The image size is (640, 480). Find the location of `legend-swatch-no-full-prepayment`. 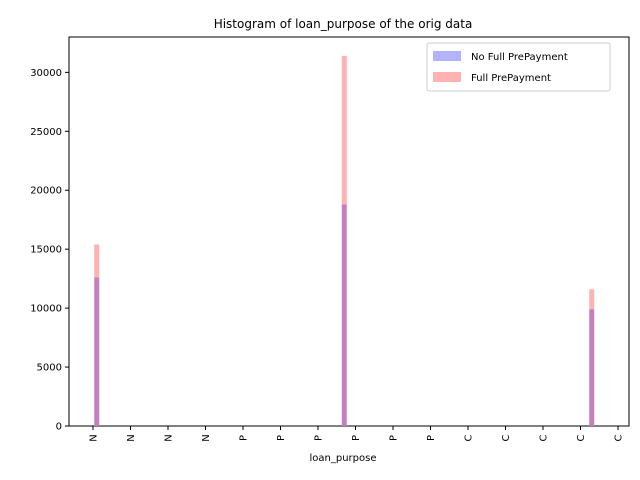

legend-swatch-no-full-prepayment is located at coordinates (447, 56).